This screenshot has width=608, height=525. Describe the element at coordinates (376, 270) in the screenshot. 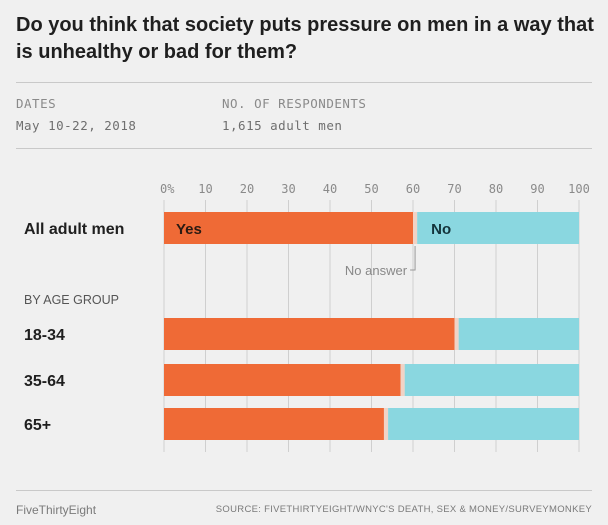

I see `no-answer-annotation: No answer` at that location.